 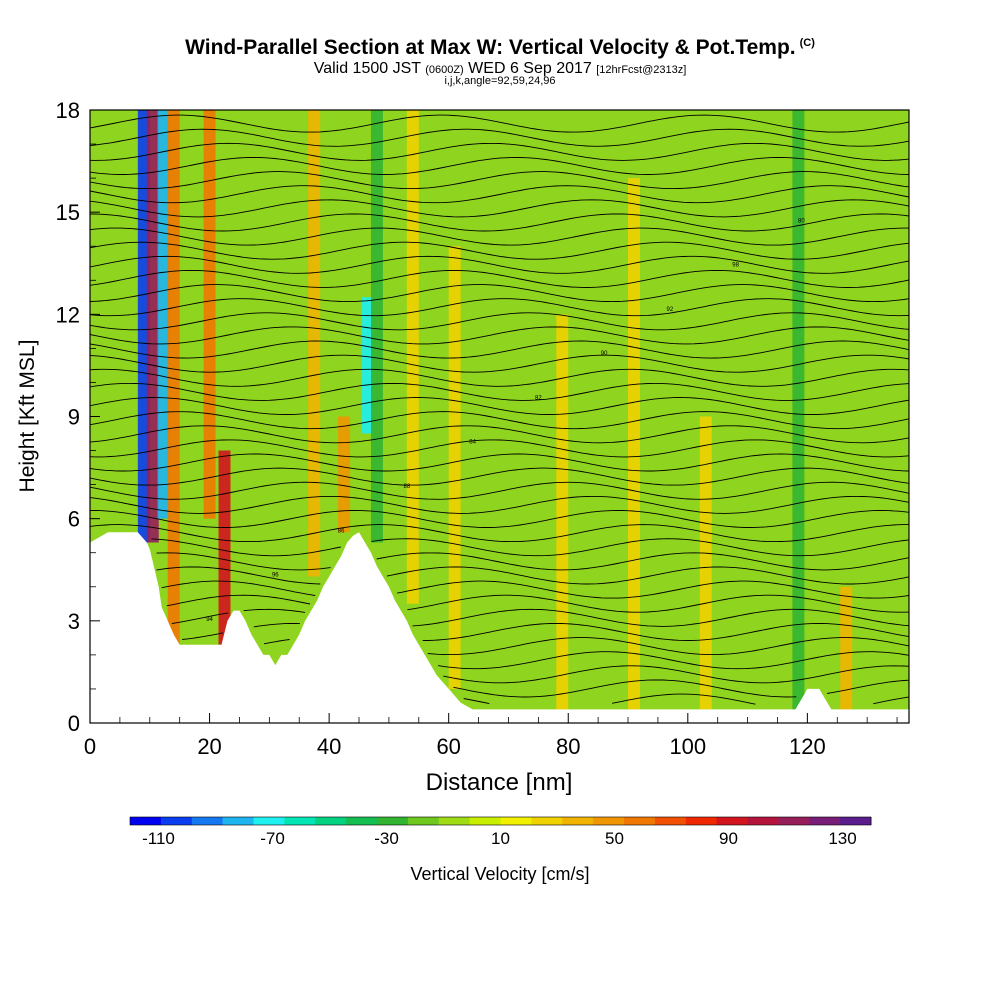 I want to click on x-tick-label: 20, so click(x=209, y=746).